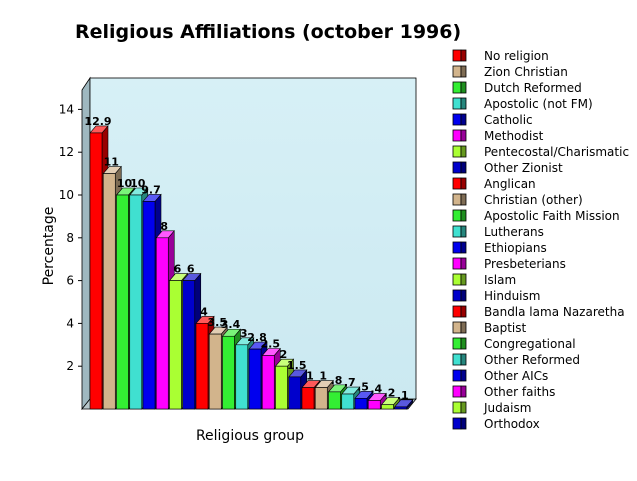  Describe the element at coordinates (516, 56) in the screenshot. I see `legend-label: No religion` at that location.